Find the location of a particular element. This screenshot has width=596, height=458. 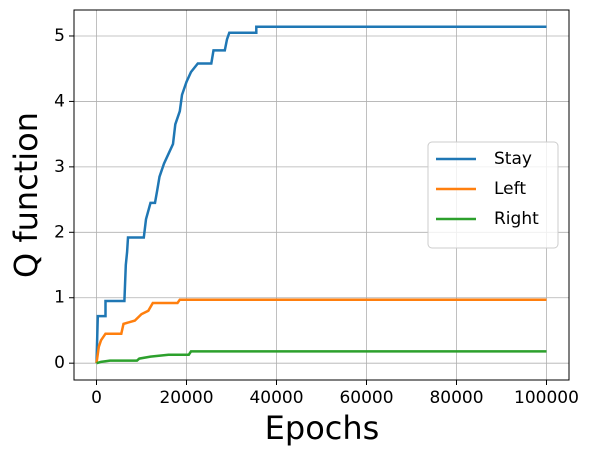

y-tick-label: 1 is located at coordinates (59, 298).